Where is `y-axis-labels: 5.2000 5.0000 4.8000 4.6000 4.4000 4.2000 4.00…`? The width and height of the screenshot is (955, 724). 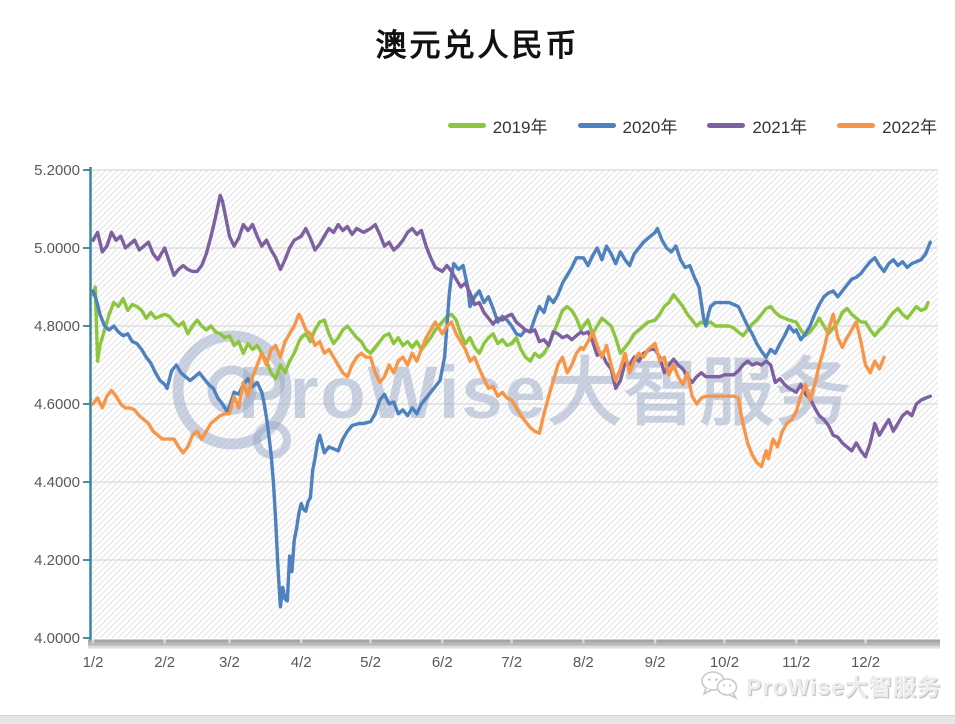 y-axis-labels: 5.2000 5.0000 4.8000 4.6000 4.4000 4.2000 4.00… is located at coordinates (57, 404).